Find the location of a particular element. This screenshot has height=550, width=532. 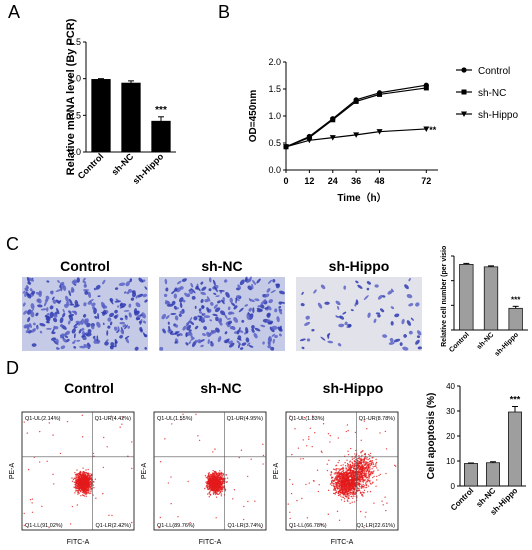

series-line-sh-hippo is located at coordinates (356, 138).